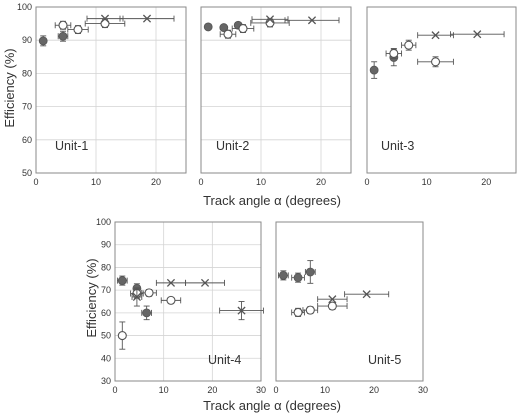 Image resolution: width=520 pixels, height=417 pixels. I want to click on unit-label: Unit-4, so click(224, 360).